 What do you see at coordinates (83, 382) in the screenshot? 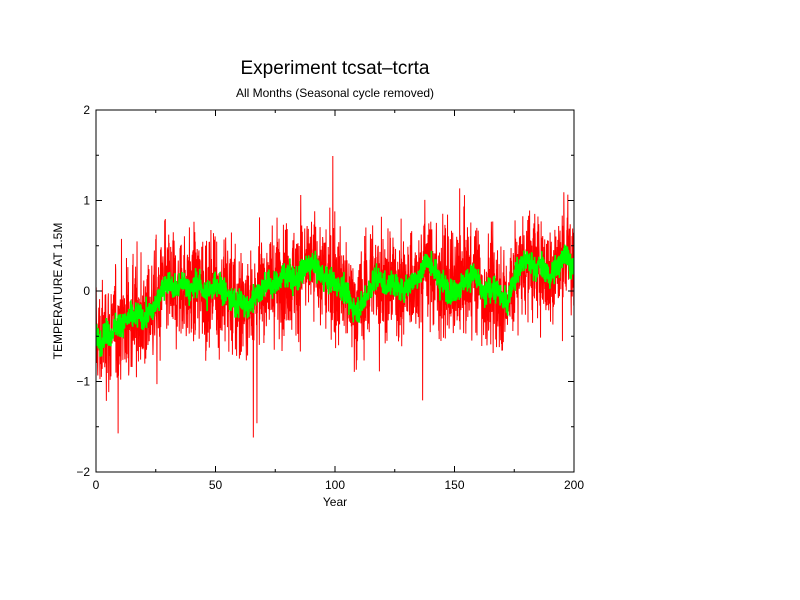
I see `y-tick-label: −1` at bounding box center [83, 382].